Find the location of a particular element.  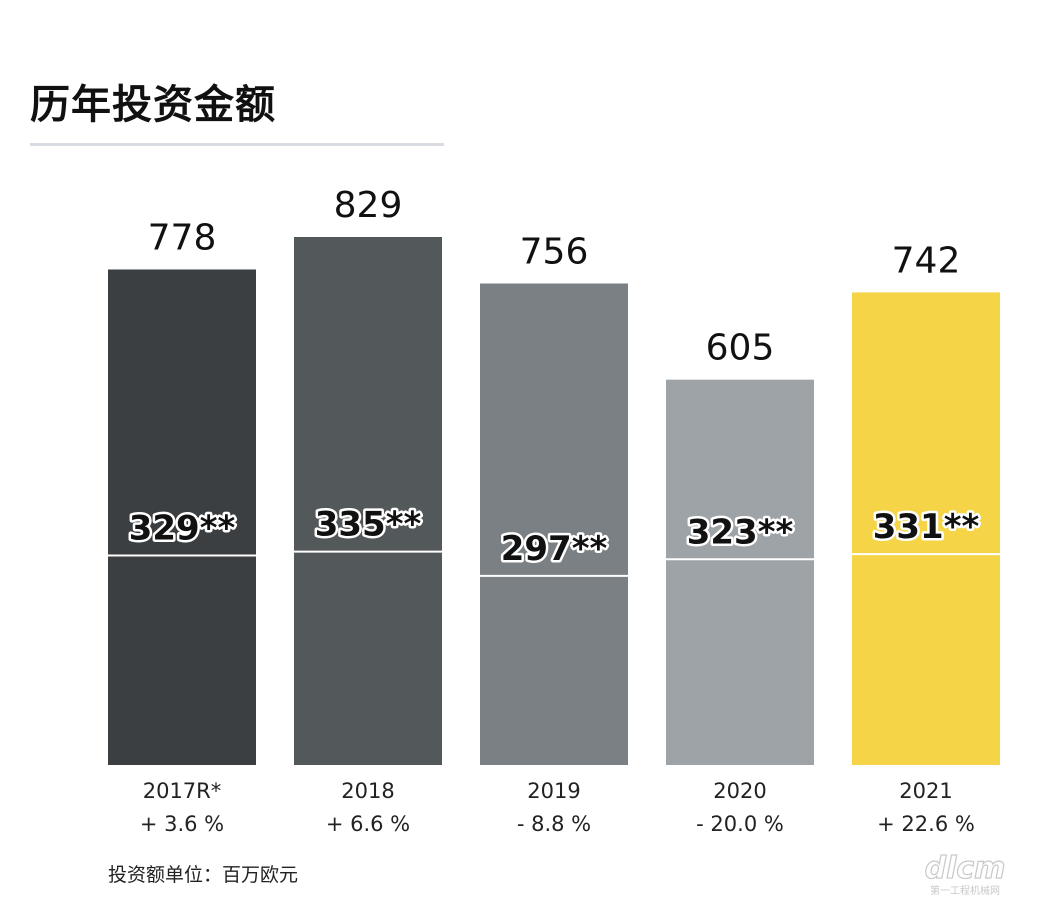

svg-text: dlcm is located at coordinates (965, 868).